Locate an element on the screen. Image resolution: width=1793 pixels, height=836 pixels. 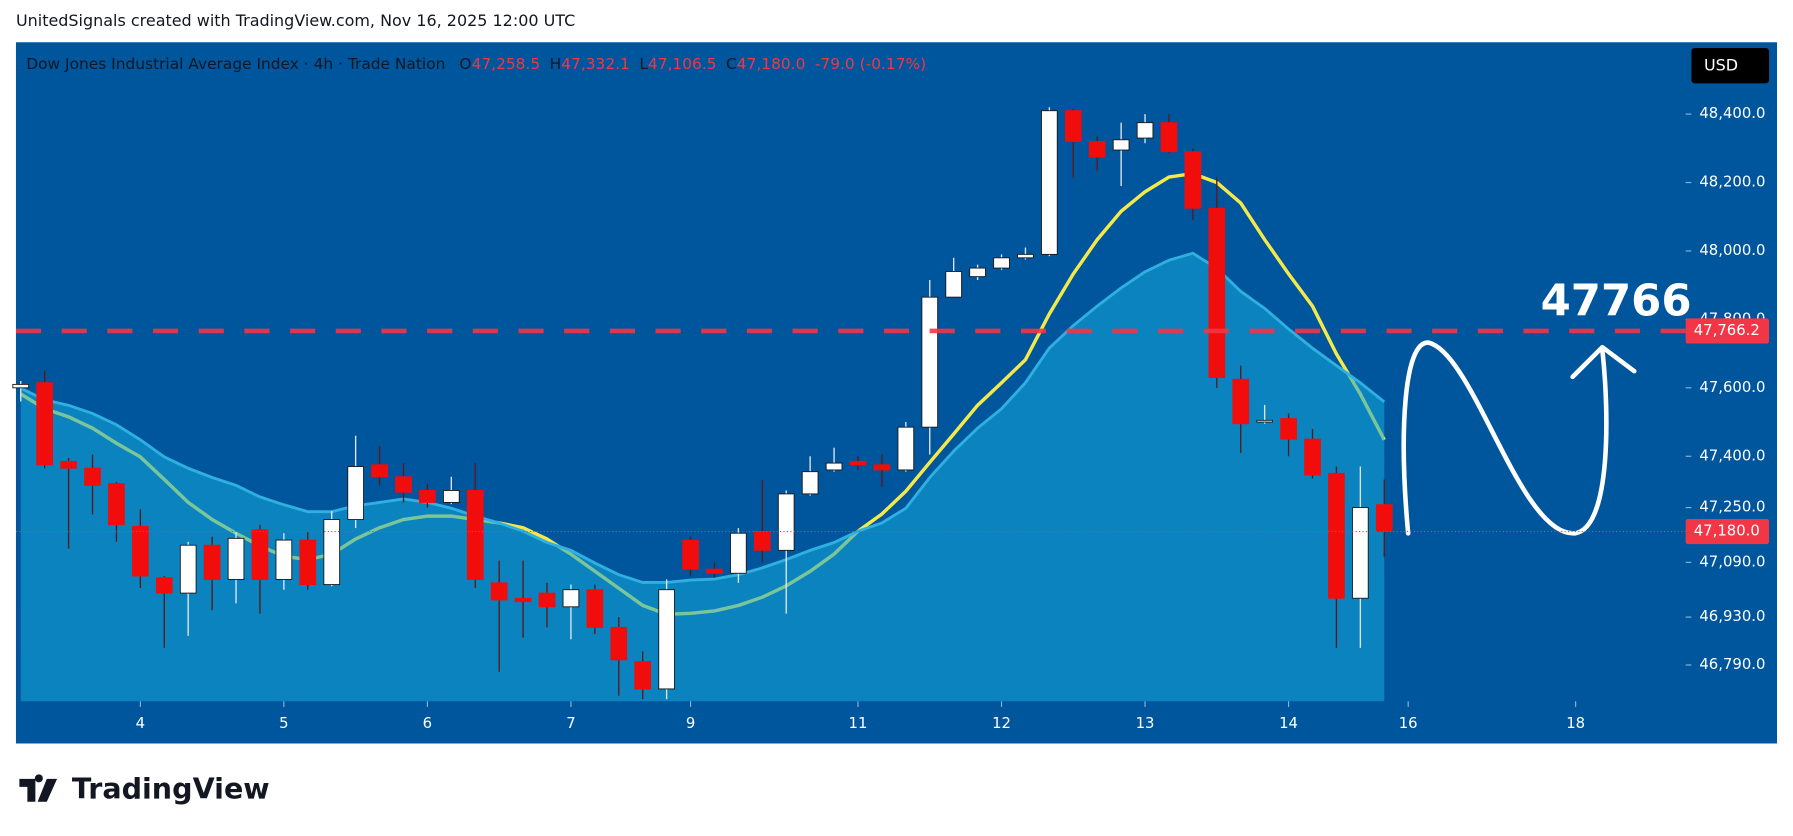
y-tick-label: 47,250.0 is located at coordinates (1732, 507).